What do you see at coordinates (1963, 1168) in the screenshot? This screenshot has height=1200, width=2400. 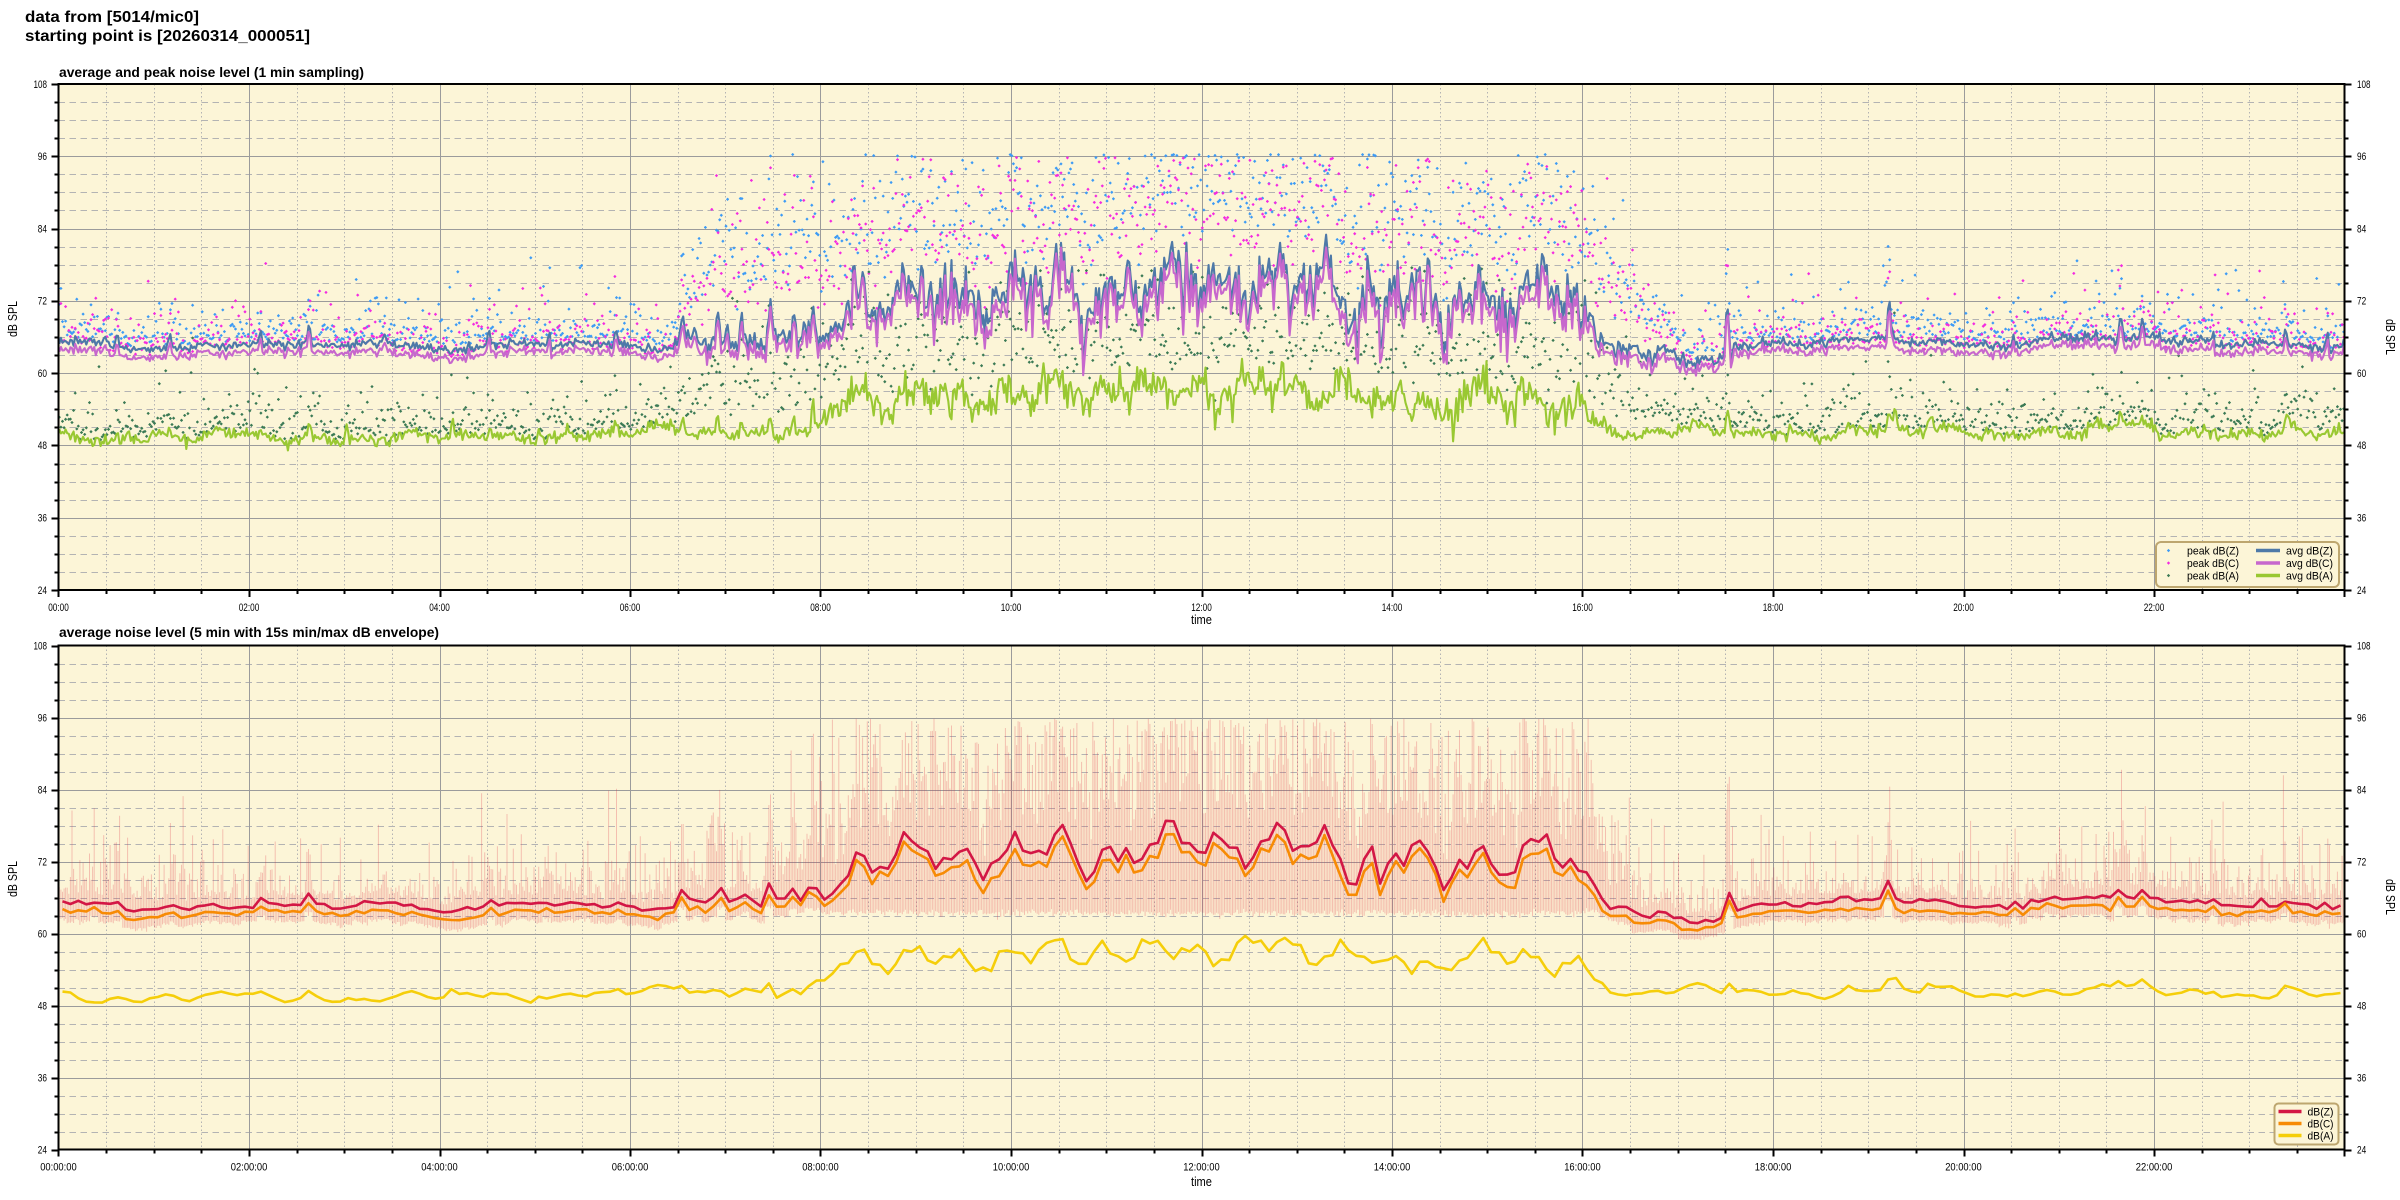 I see `svg-text: 20:00:00` at bounding box center [1963, 1168].